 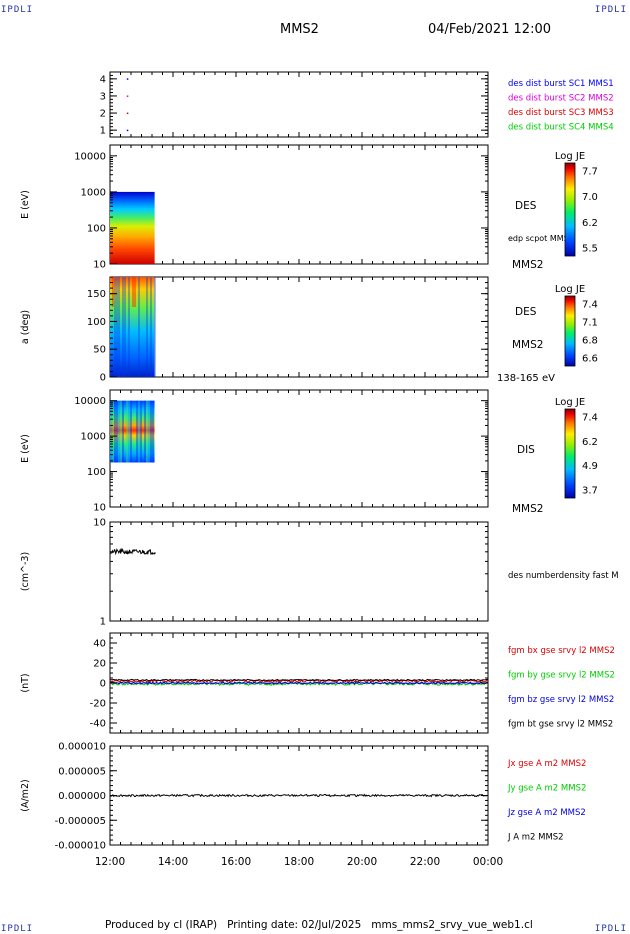 What do you see at coordinates (590, 341) in the screenshot?
I see `colorbar-tick-label: 6.8` at bounding box center [590, 341].